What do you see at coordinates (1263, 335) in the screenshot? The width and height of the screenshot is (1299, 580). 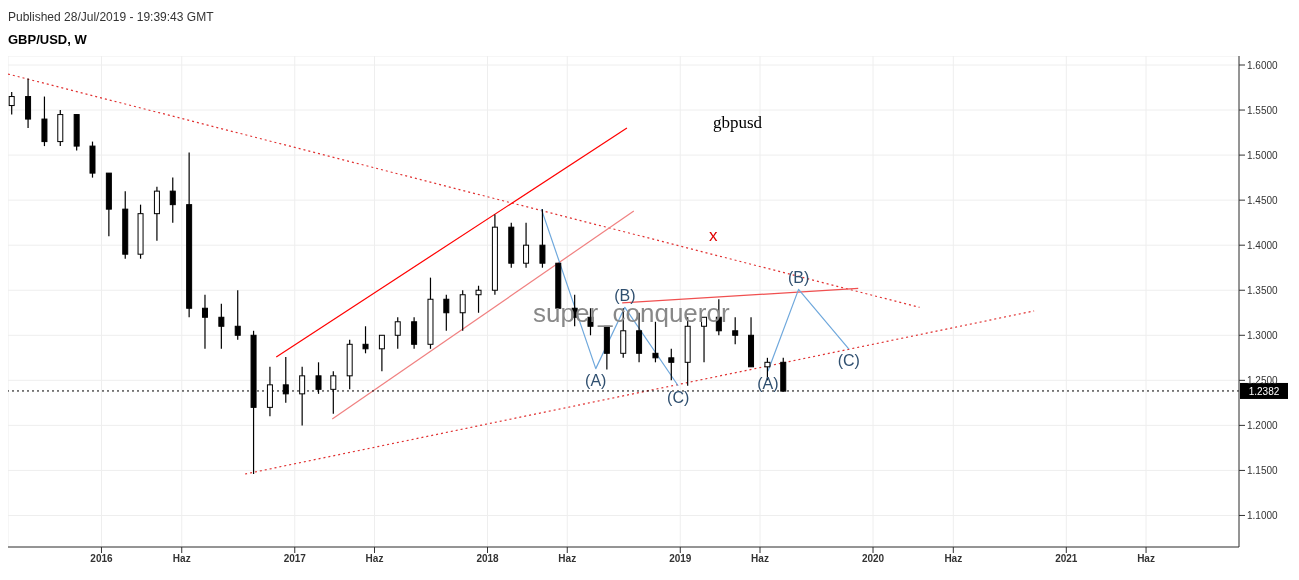 I see `y-tick-label: 1.3000` at bounding box center [1263, 335].